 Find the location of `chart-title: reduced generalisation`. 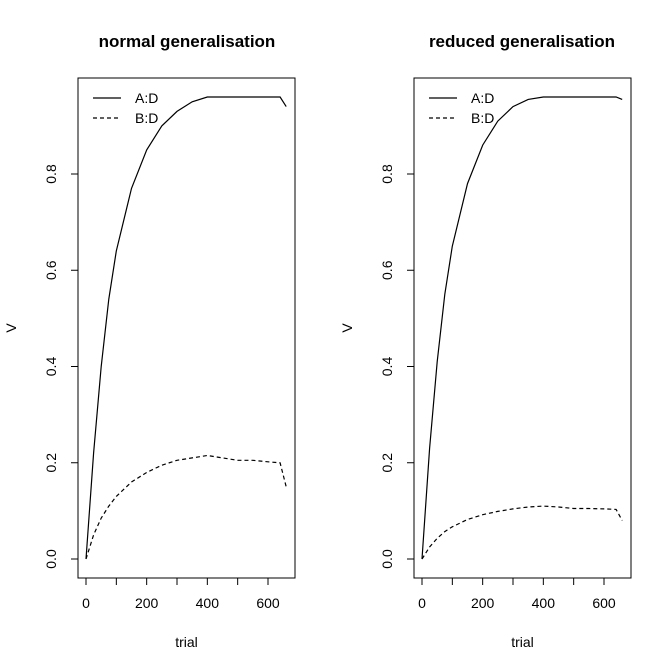

chart-title: reduced generalisation is located at coordinates (522, 41).